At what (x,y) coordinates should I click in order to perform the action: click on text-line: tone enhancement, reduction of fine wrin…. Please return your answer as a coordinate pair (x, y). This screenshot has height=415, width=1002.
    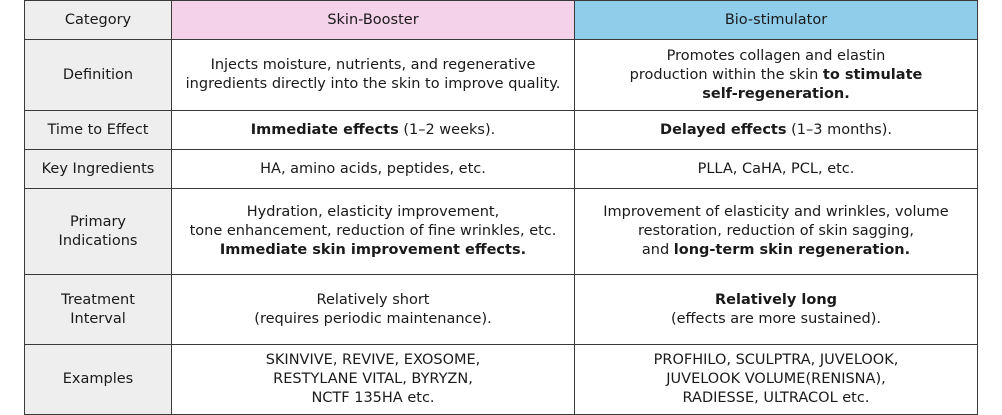
    Looking at the image, I should click on (373, 231).